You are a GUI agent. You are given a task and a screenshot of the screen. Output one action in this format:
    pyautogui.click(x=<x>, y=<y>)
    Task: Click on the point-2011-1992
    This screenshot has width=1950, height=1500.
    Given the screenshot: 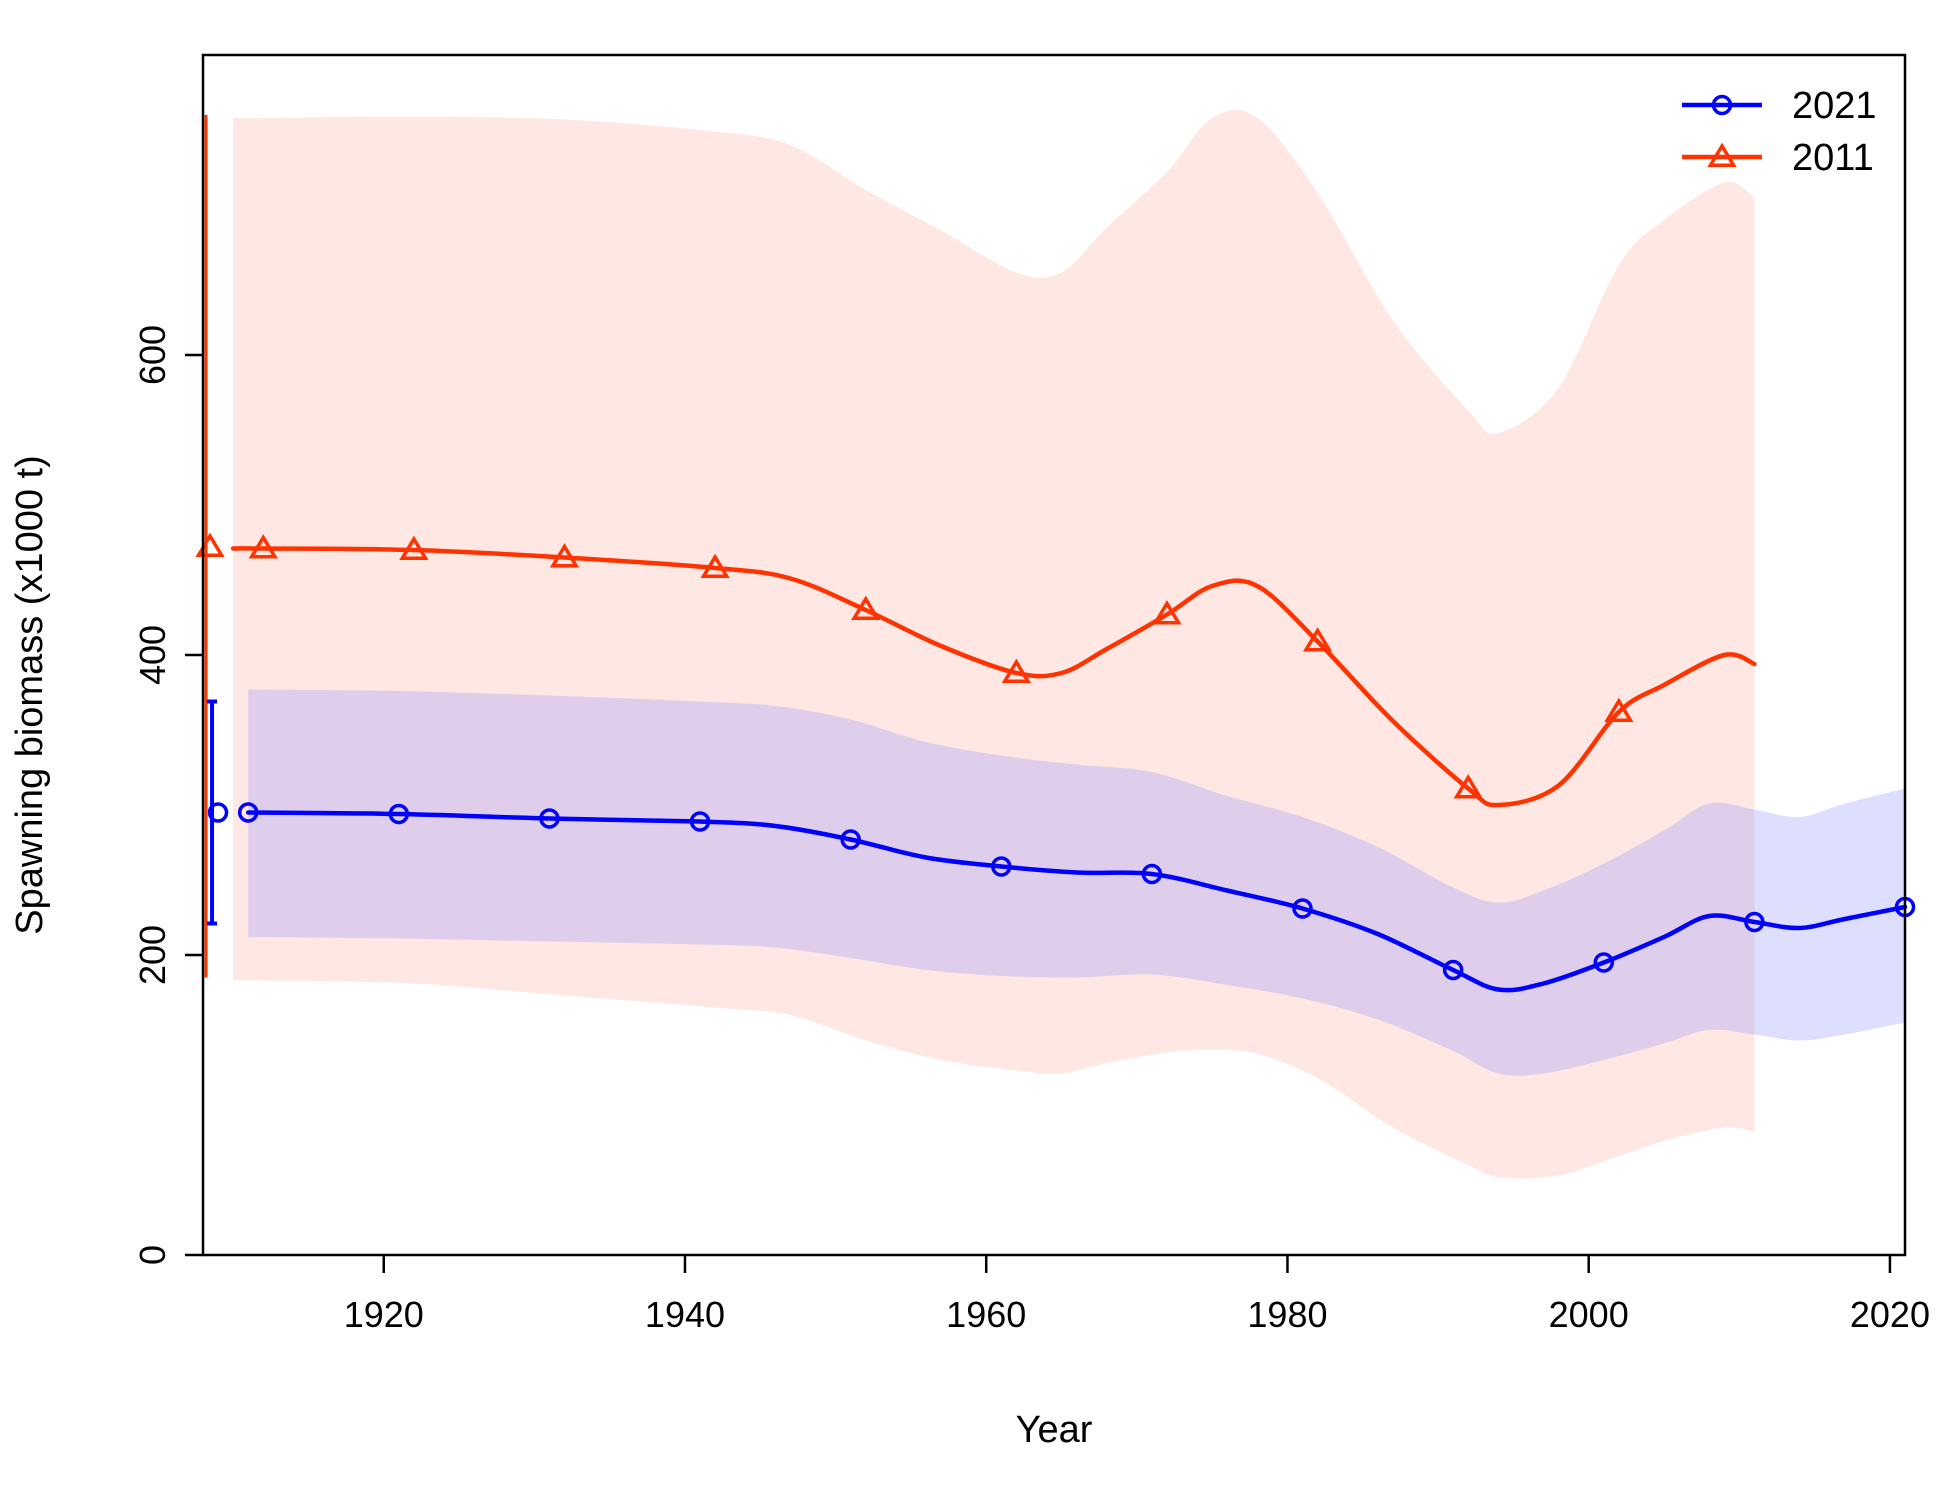 What is the action you would take?
    pyautogui.click(x=1468, y=786)
    